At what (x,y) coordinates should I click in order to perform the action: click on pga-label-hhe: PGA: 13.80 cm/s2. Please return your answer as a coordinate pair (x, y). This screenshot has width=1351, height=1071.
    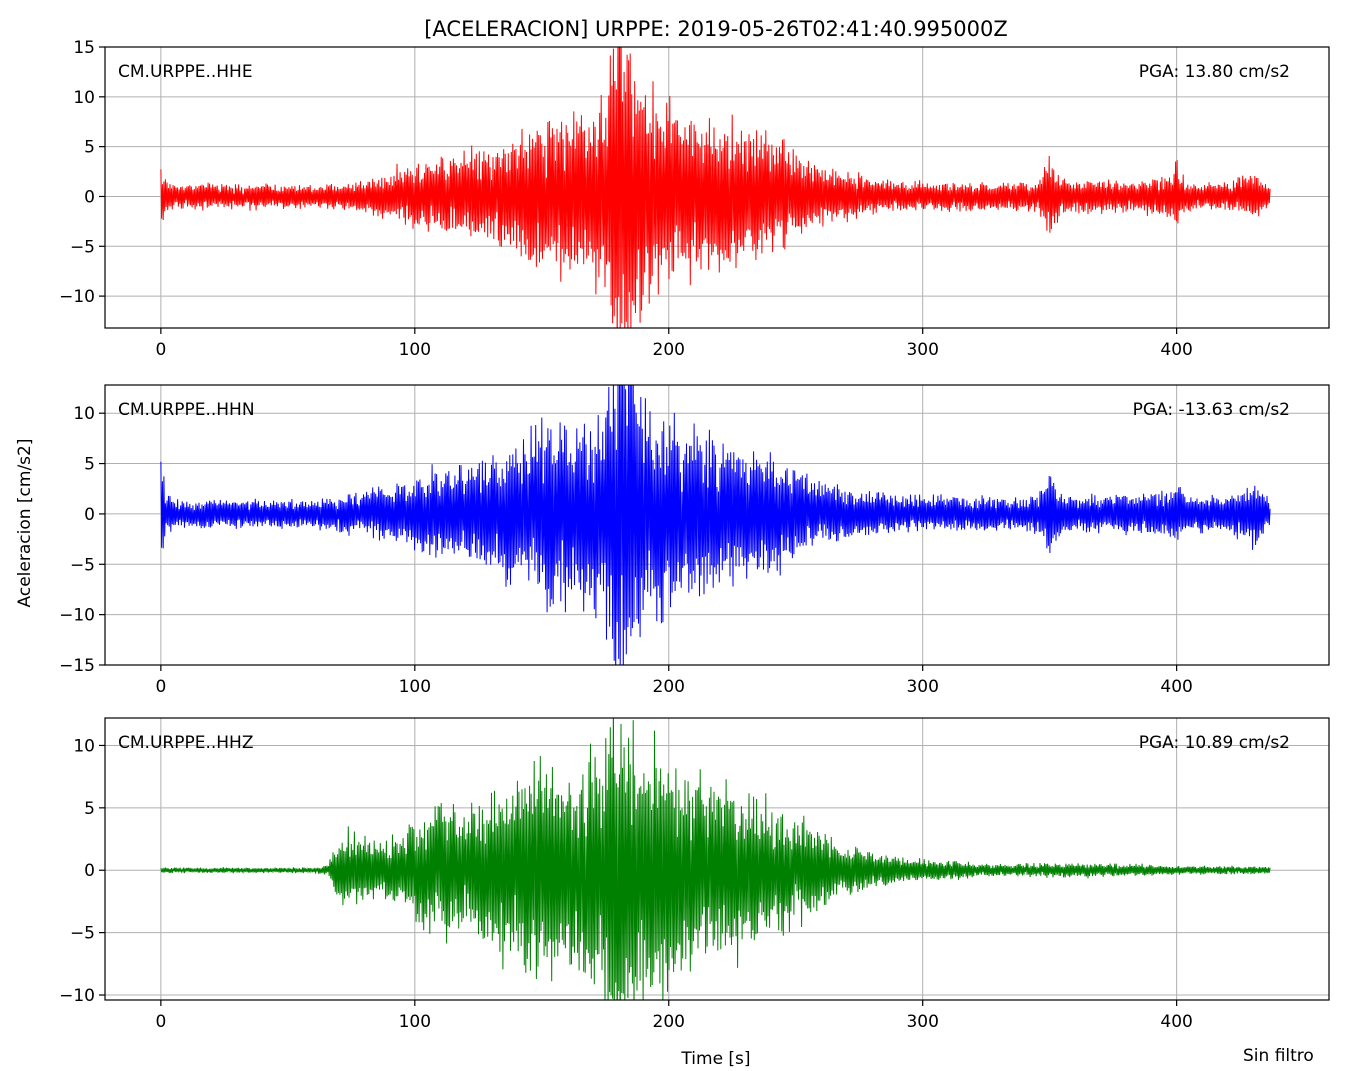
    Looking at the image, I should click on (1214, 72).